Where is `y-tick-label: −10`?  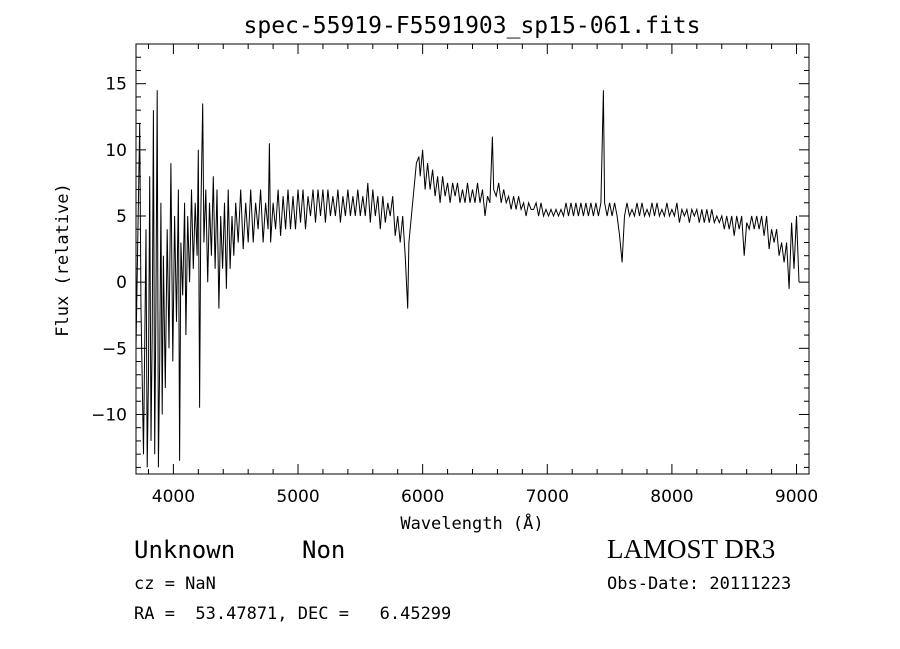
y-tick-label: −10 is located at coordinates (109, 415).